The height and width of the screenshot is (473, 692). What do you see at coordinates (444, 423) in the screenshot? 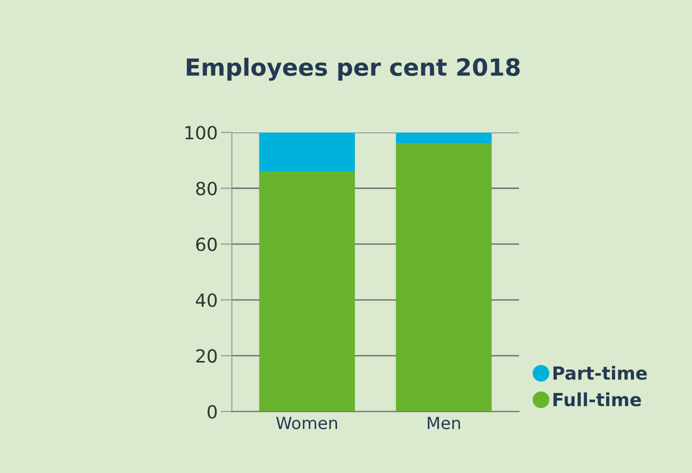
I see `x-tick-label: Men` at bounding box center [444, 423].